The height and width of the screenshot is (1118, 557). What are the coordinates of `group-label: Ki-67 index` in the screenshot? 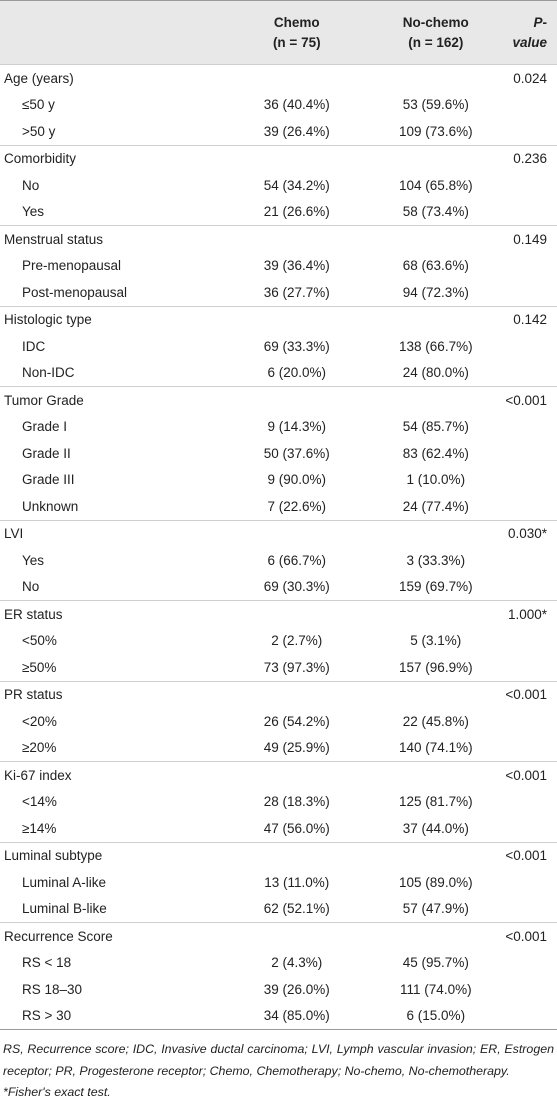 It's located at (114, 775).